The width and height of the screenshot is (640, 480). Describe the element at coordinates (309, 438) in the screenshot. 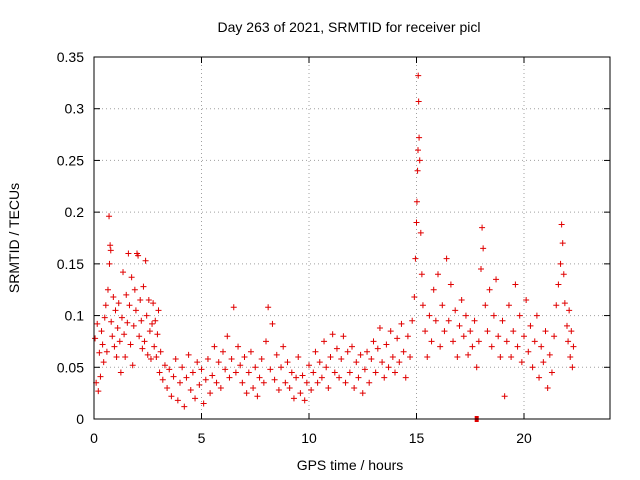

I see `x-tick-label: 10` at that location.